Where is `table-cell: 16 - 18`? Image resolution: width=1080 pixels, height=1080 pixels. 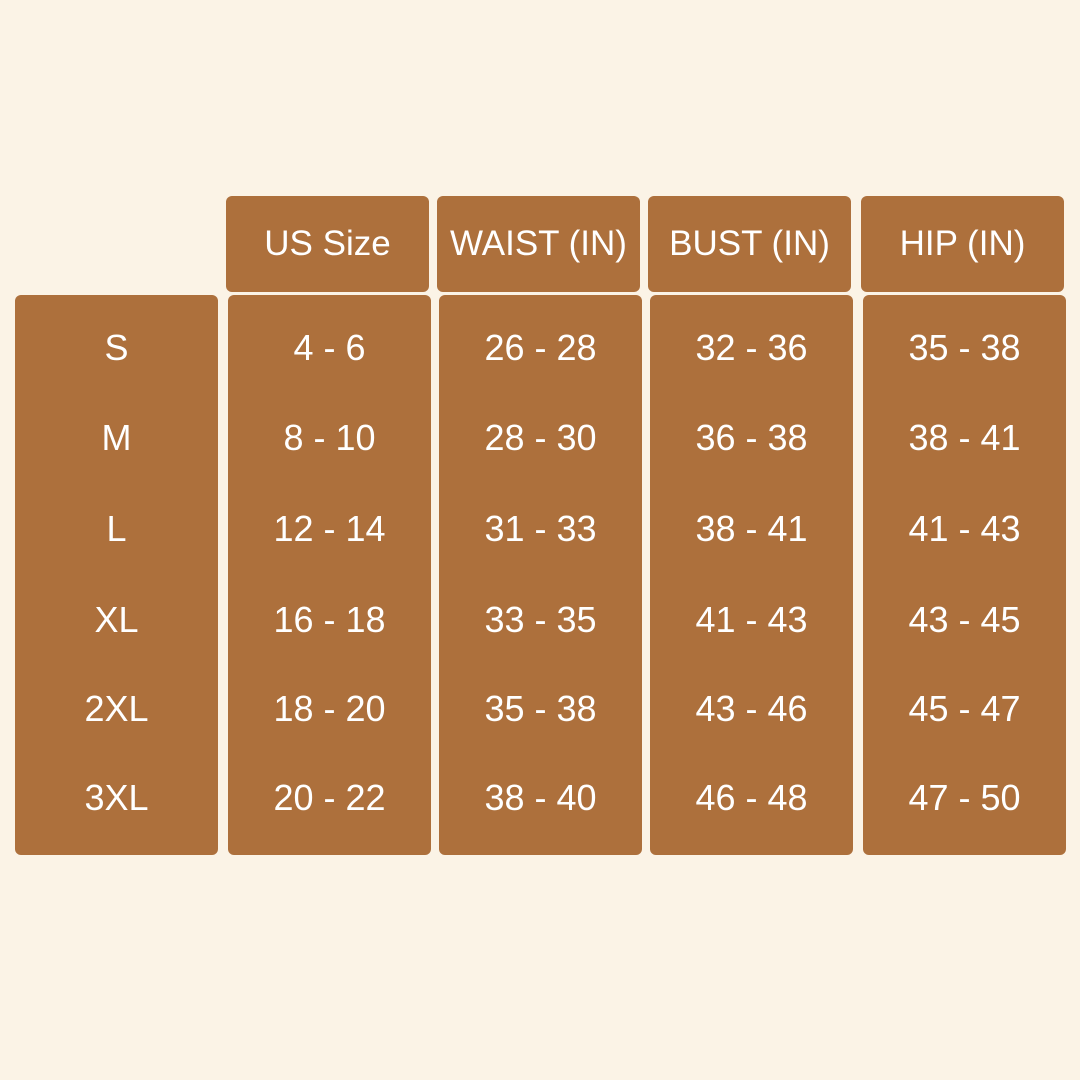
table-cell: 16 - 18 is located at coordinates (329, 619).